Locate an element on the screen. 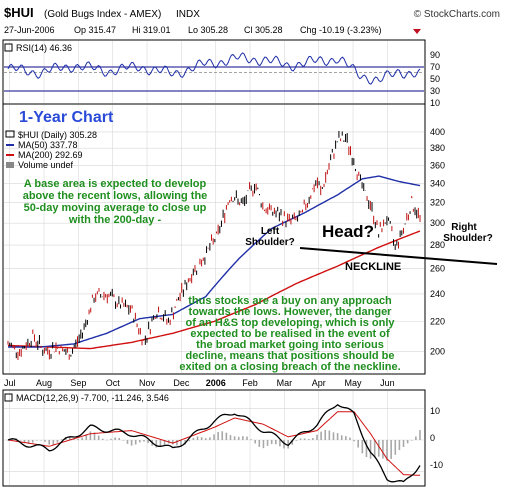 Image resolution: width=512 pixels, height=502 pixels. x-axis-label: Nov is located at coordinates (147, 383).